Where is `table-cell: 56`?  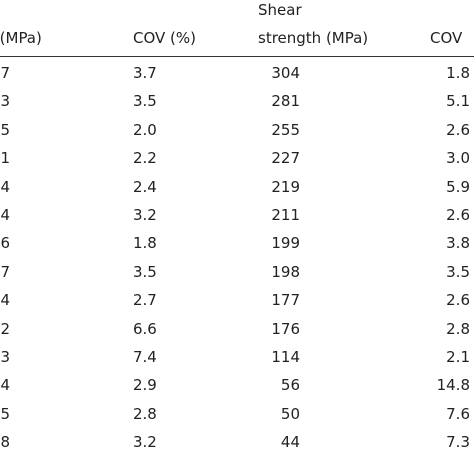
table-cell: 56 is located at coordinates (290, 385).